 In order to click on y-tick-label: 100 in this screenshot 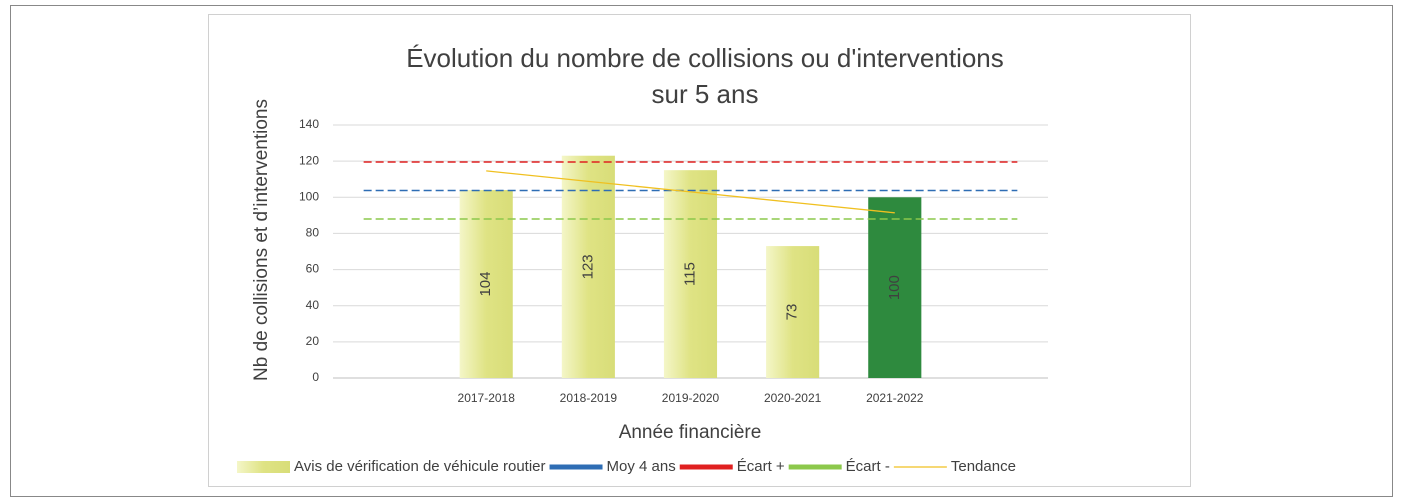, I will do `click(309, 196)`.